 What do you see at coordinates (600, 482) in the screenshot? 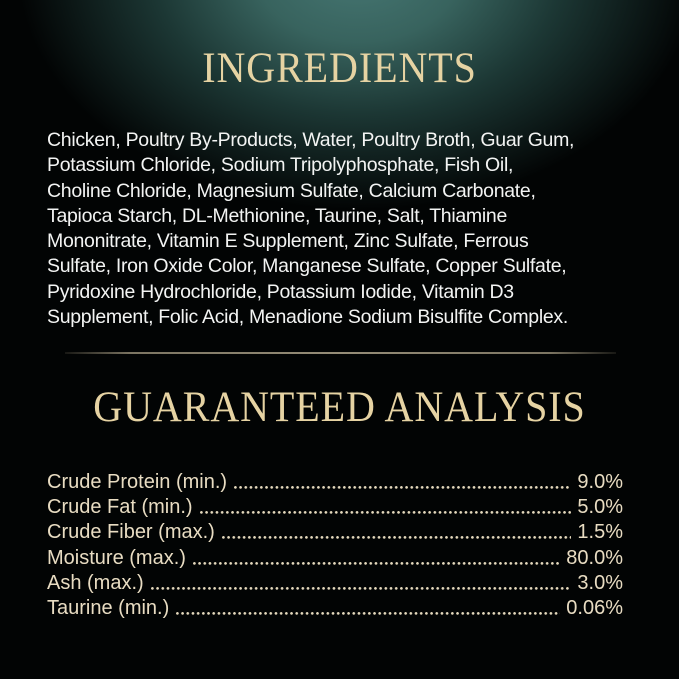
I see `analysis-value: 9.0%` at bounding box center [600, 482].